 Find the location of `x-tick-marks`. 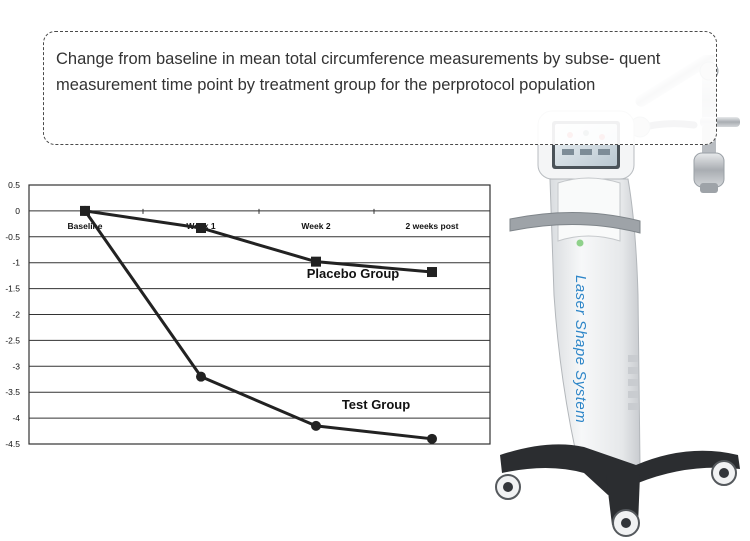

x-tick-marks is located at coordinates (258, 211).